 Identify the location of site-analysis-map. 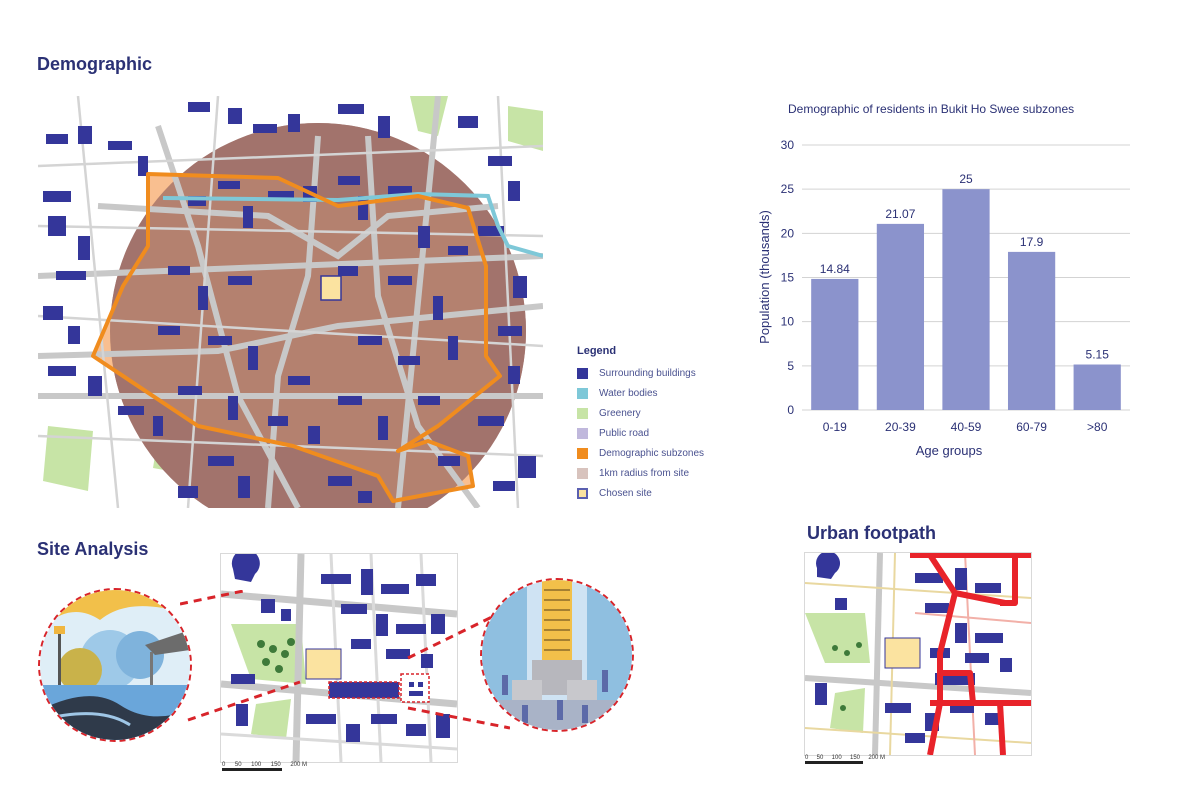
(339, 658).